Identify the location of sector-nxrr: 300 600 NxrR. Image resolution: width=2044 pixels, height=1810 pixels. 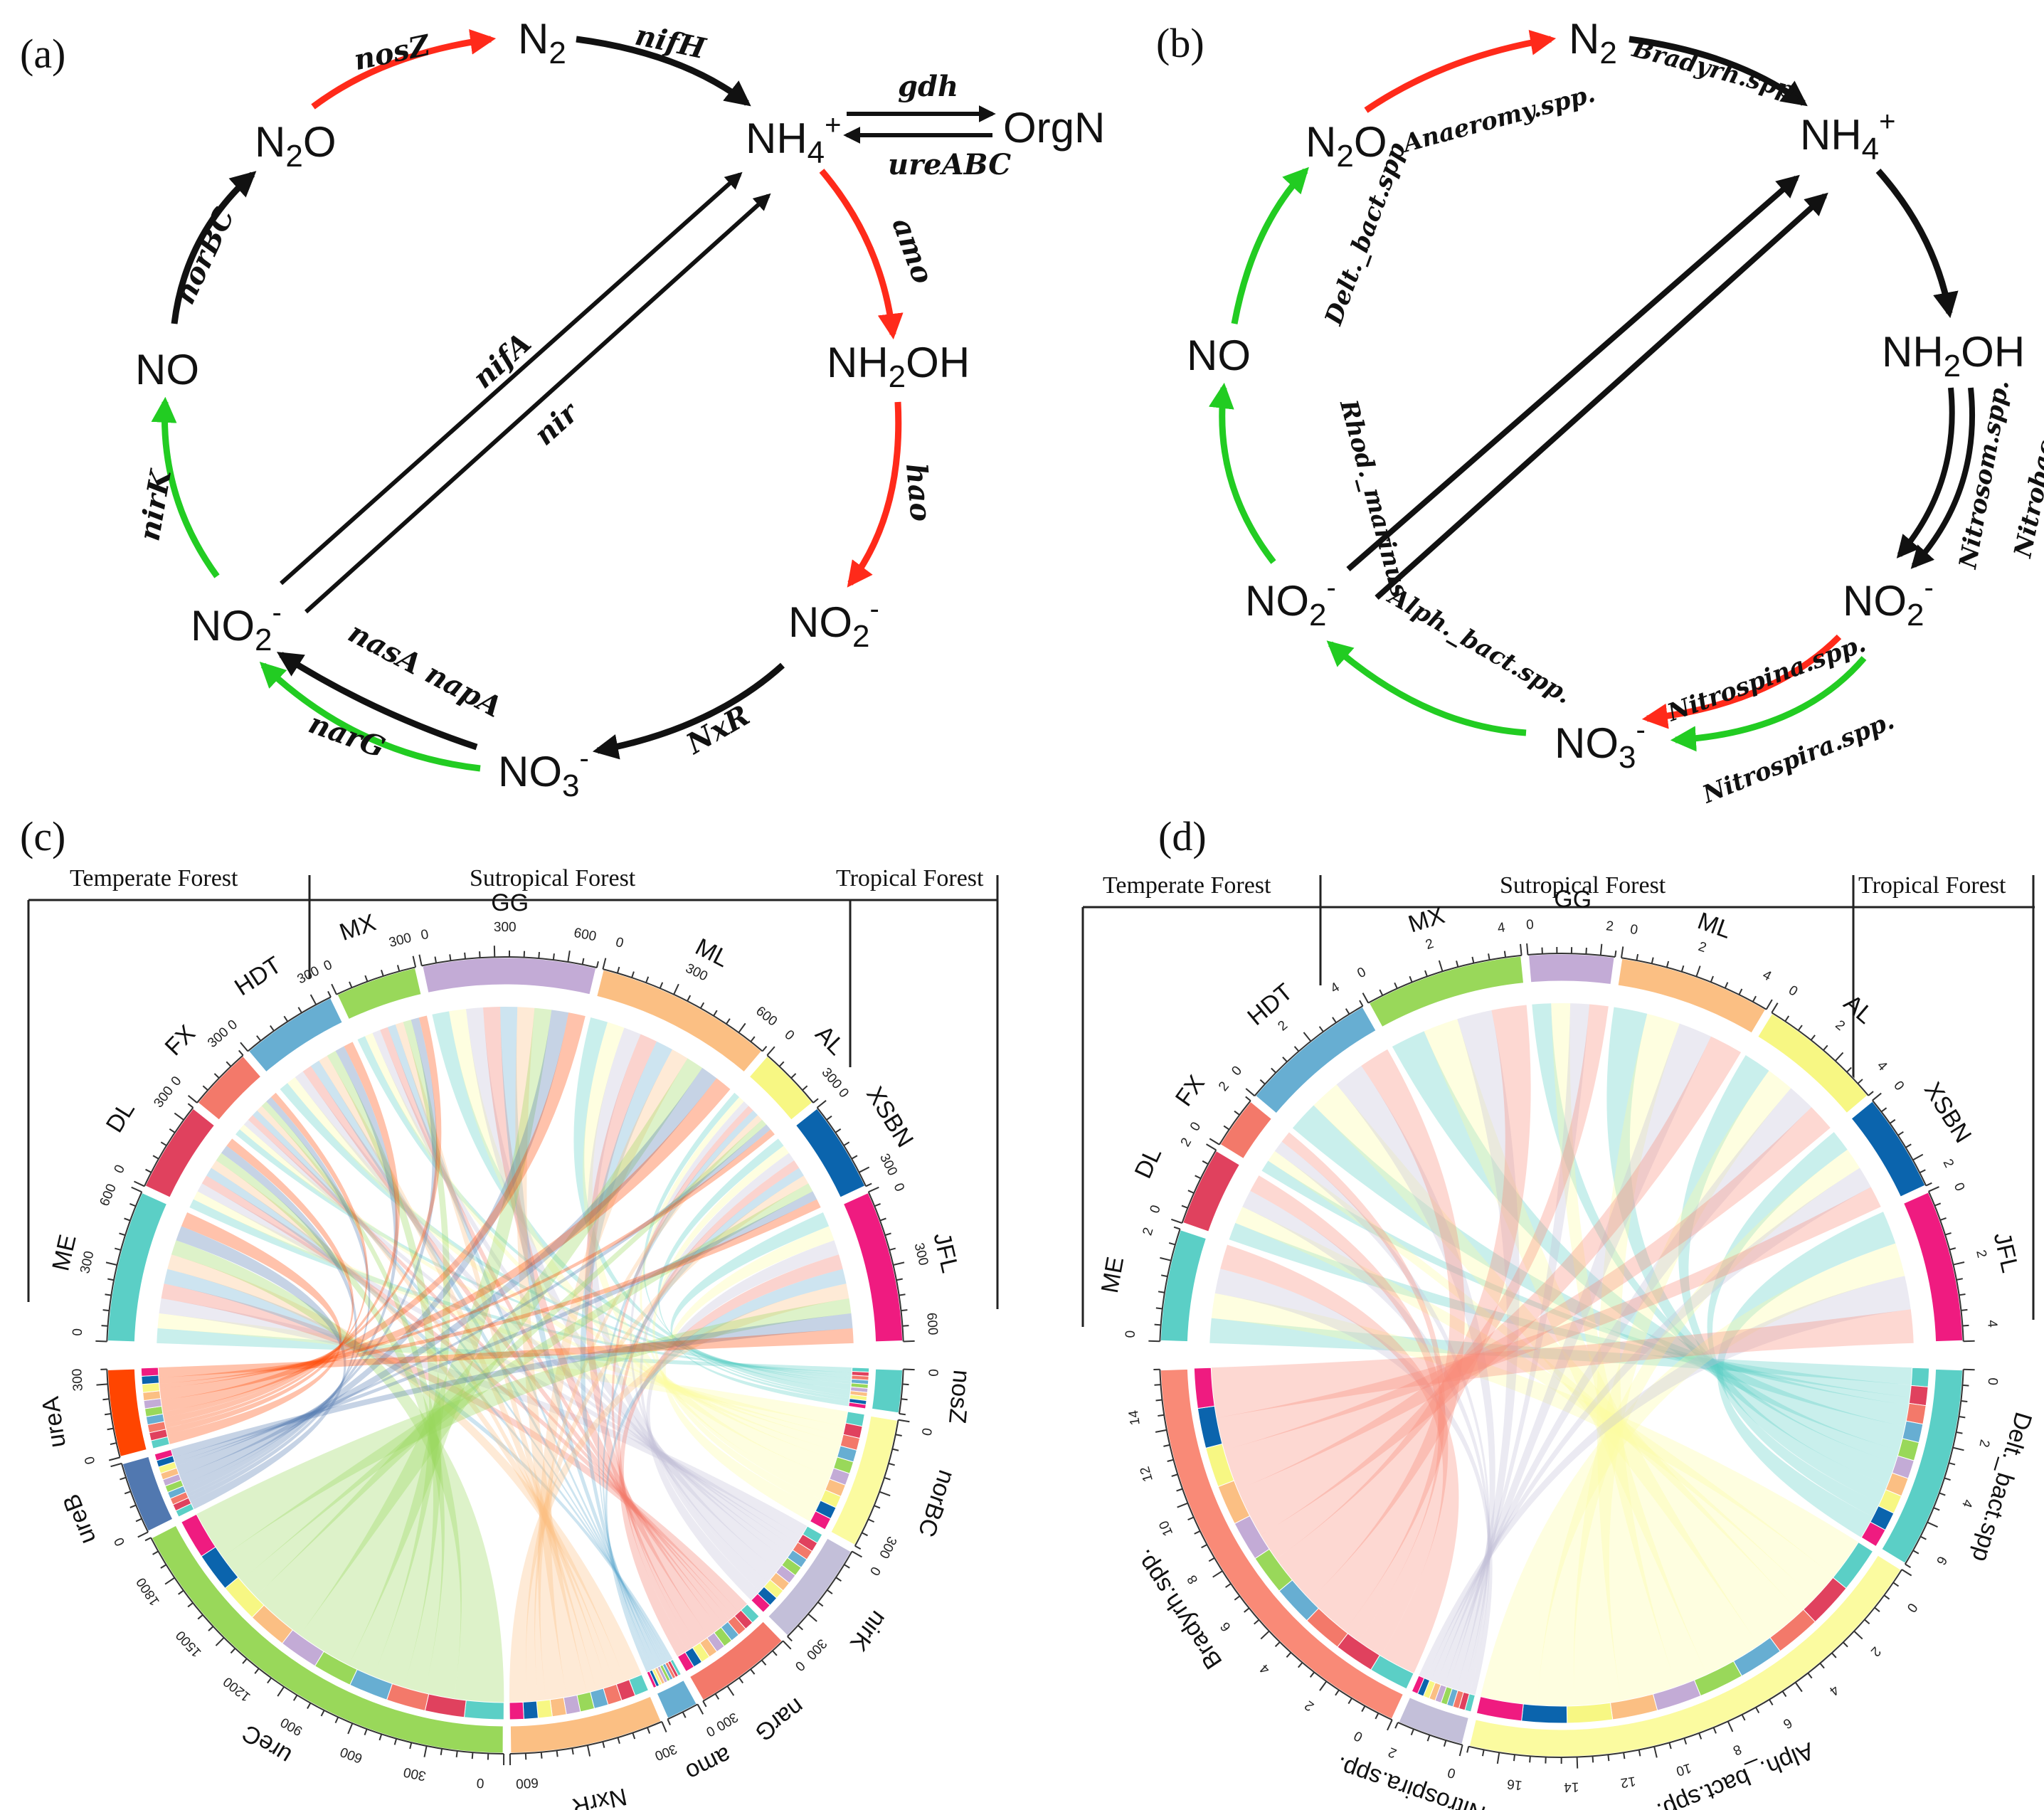
(593, 1752).